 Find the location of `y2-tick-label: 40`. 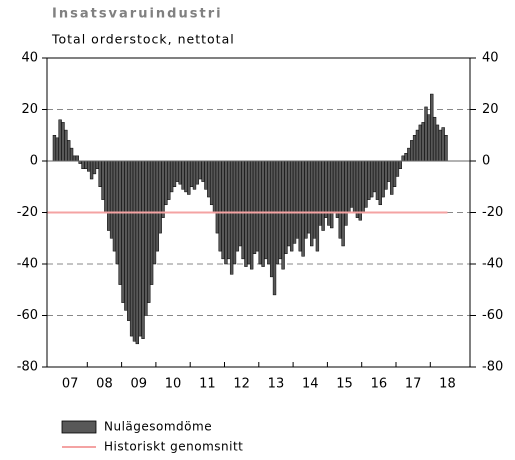

y2-tick-label: 40 is located at coordinates (490, 58).